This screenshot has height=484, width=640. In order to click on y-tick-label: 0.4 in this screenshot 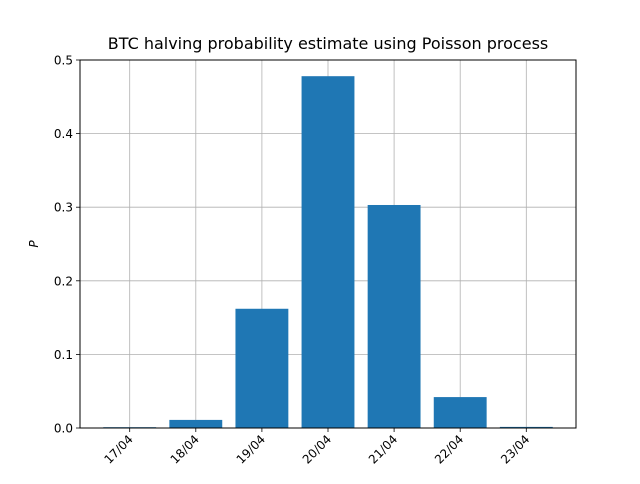, I will do `click(63, 134)`.